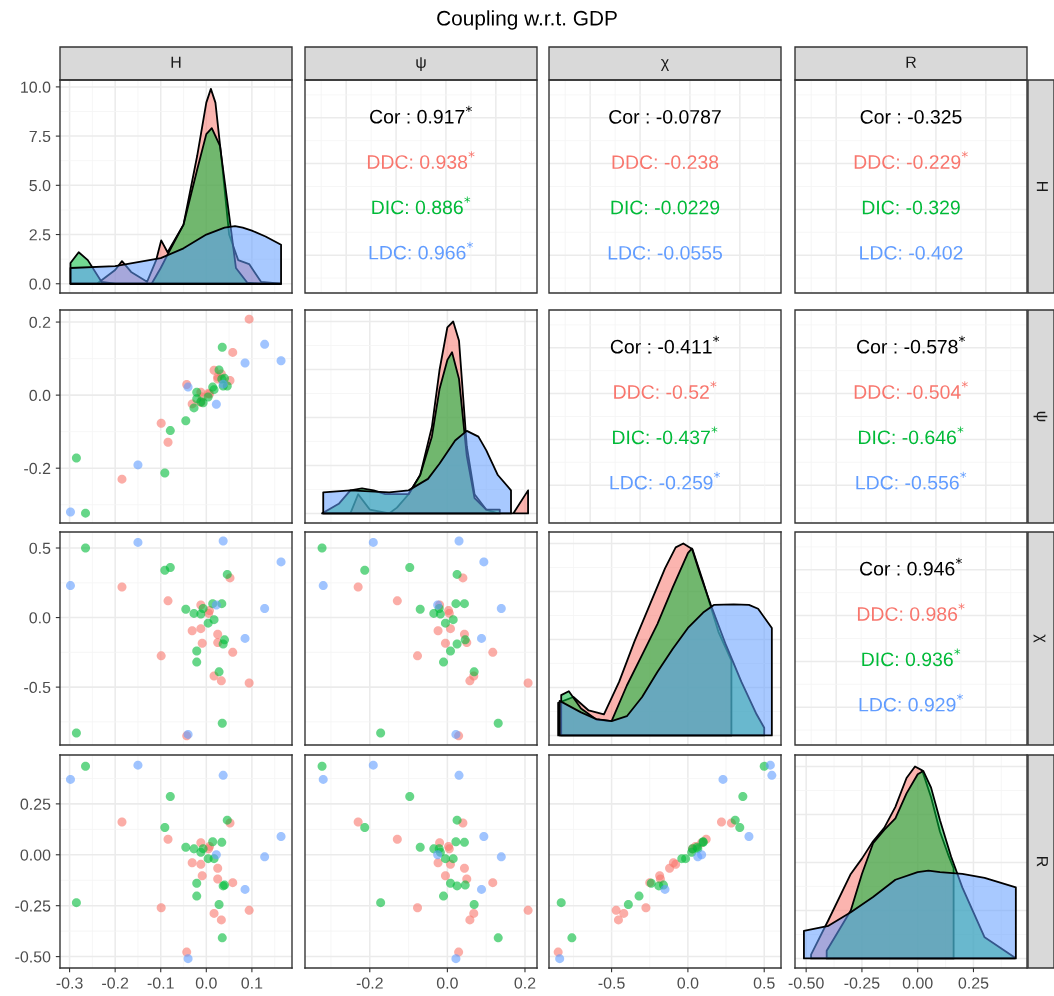 The image size is (1054, 996). Describe the element at coordinates (1040, 416) in the screenshot. I see `text: ψ` at that location.